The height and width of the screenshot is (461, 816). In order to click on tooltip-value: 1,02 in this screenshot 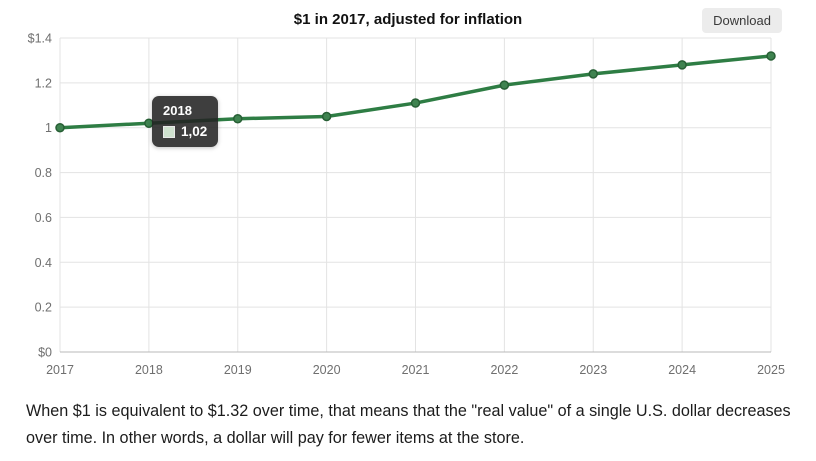, I will do `click(194, 131)`.